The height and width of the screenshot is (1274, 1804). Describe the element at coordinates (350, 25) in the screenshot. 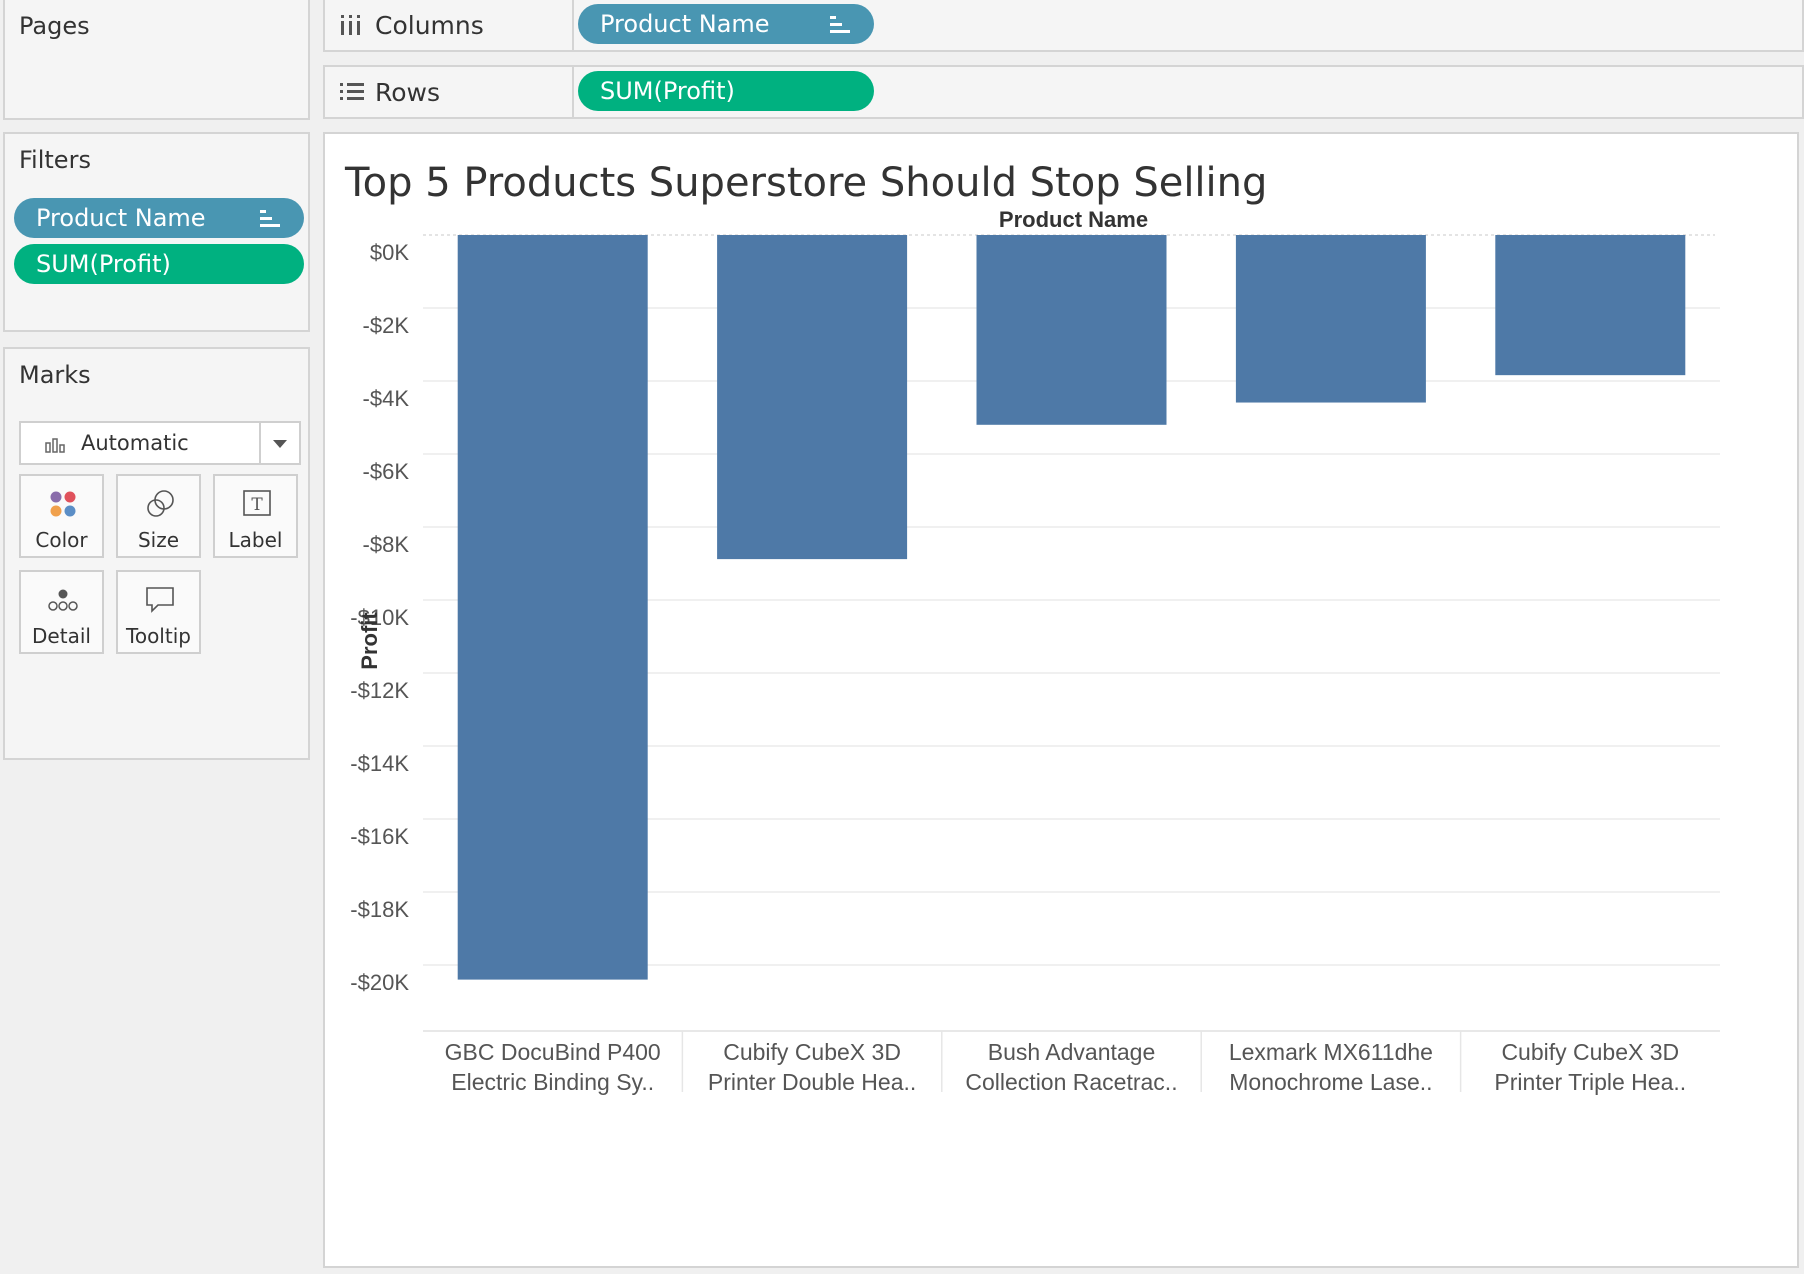

I see `columns-icon` at that location.